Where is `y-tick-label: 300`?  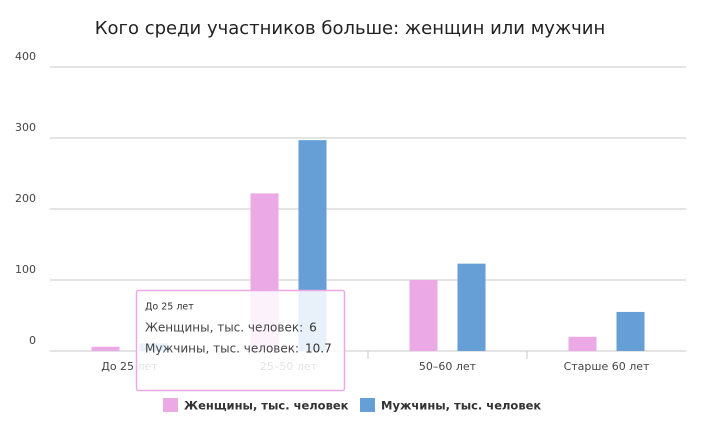
y-tick-label: 300 is located at coordinates (25, 127).